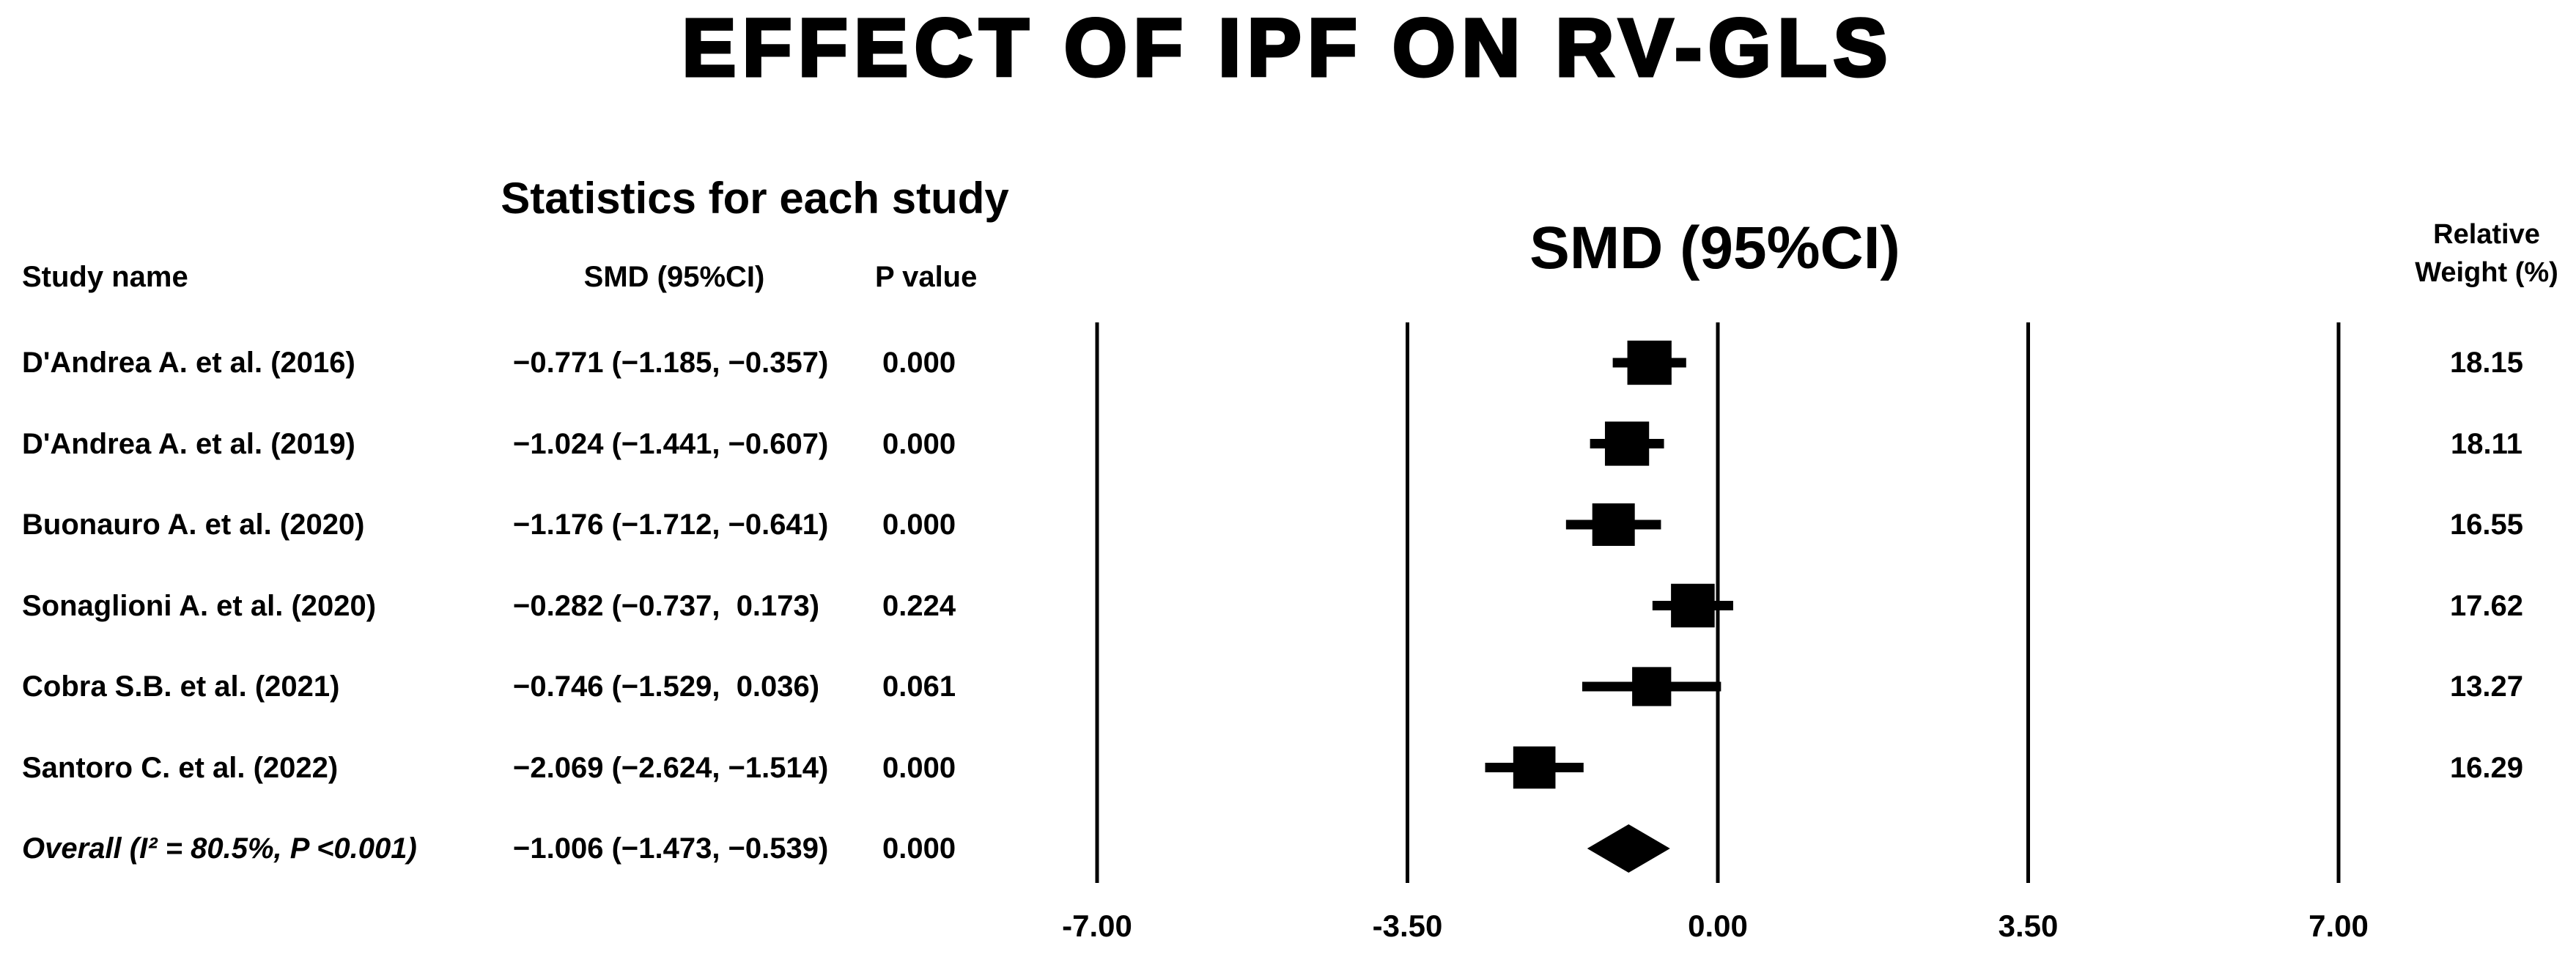 This screenshot has height=965, width=2576. What do you see at coordinates (671, 767) in the screenshot?
I see `smd-ci-value: −2.069 (−2.624, −1.514)` at bounding box center [671, 767].